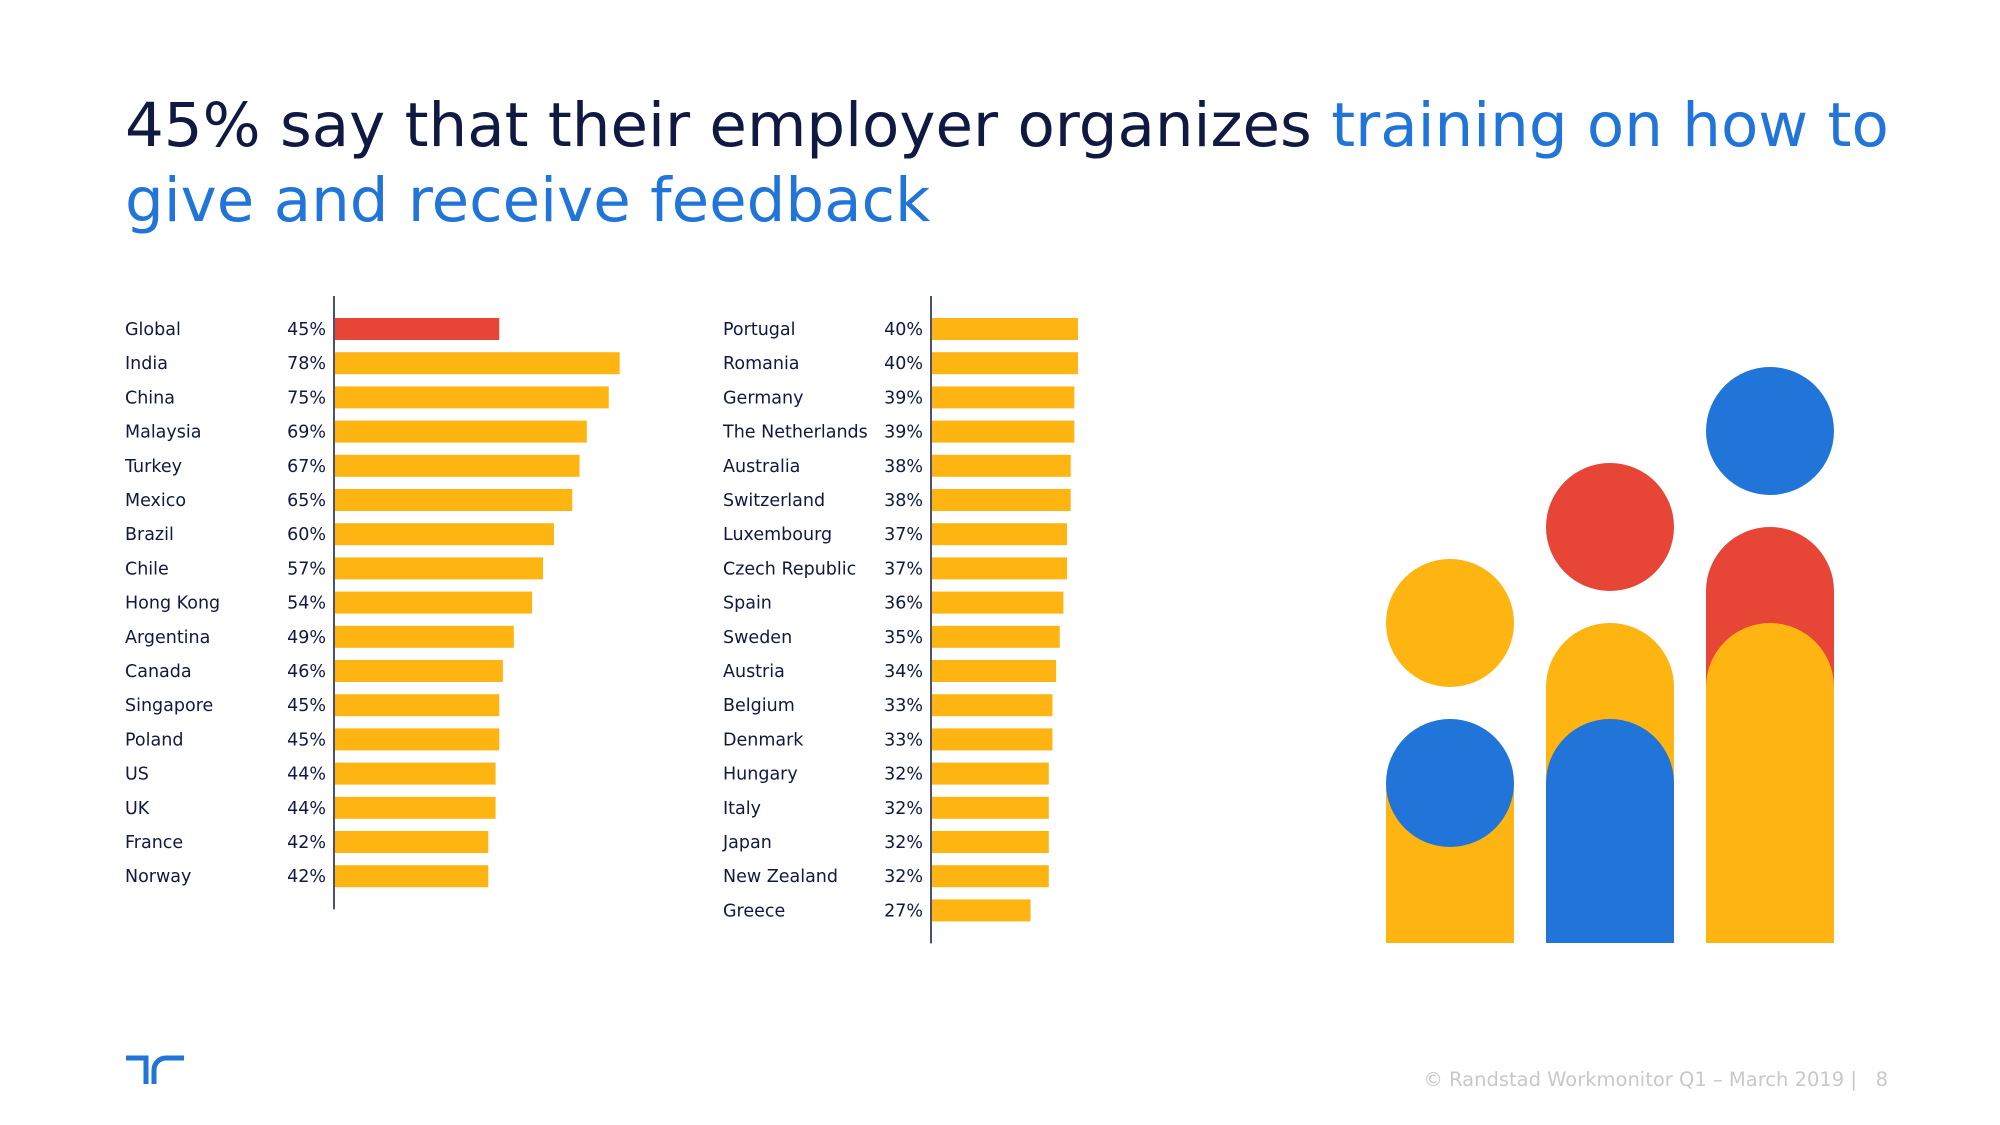 The image size is (2000, 1125). I want to click on value-label: 34%, so click(903, 672).